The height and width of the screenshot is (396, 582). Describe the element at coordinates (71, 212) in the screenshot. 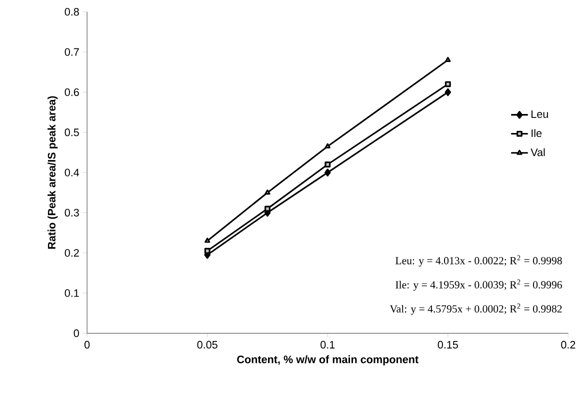

I see `y-tick-label: 0.3` at that location.